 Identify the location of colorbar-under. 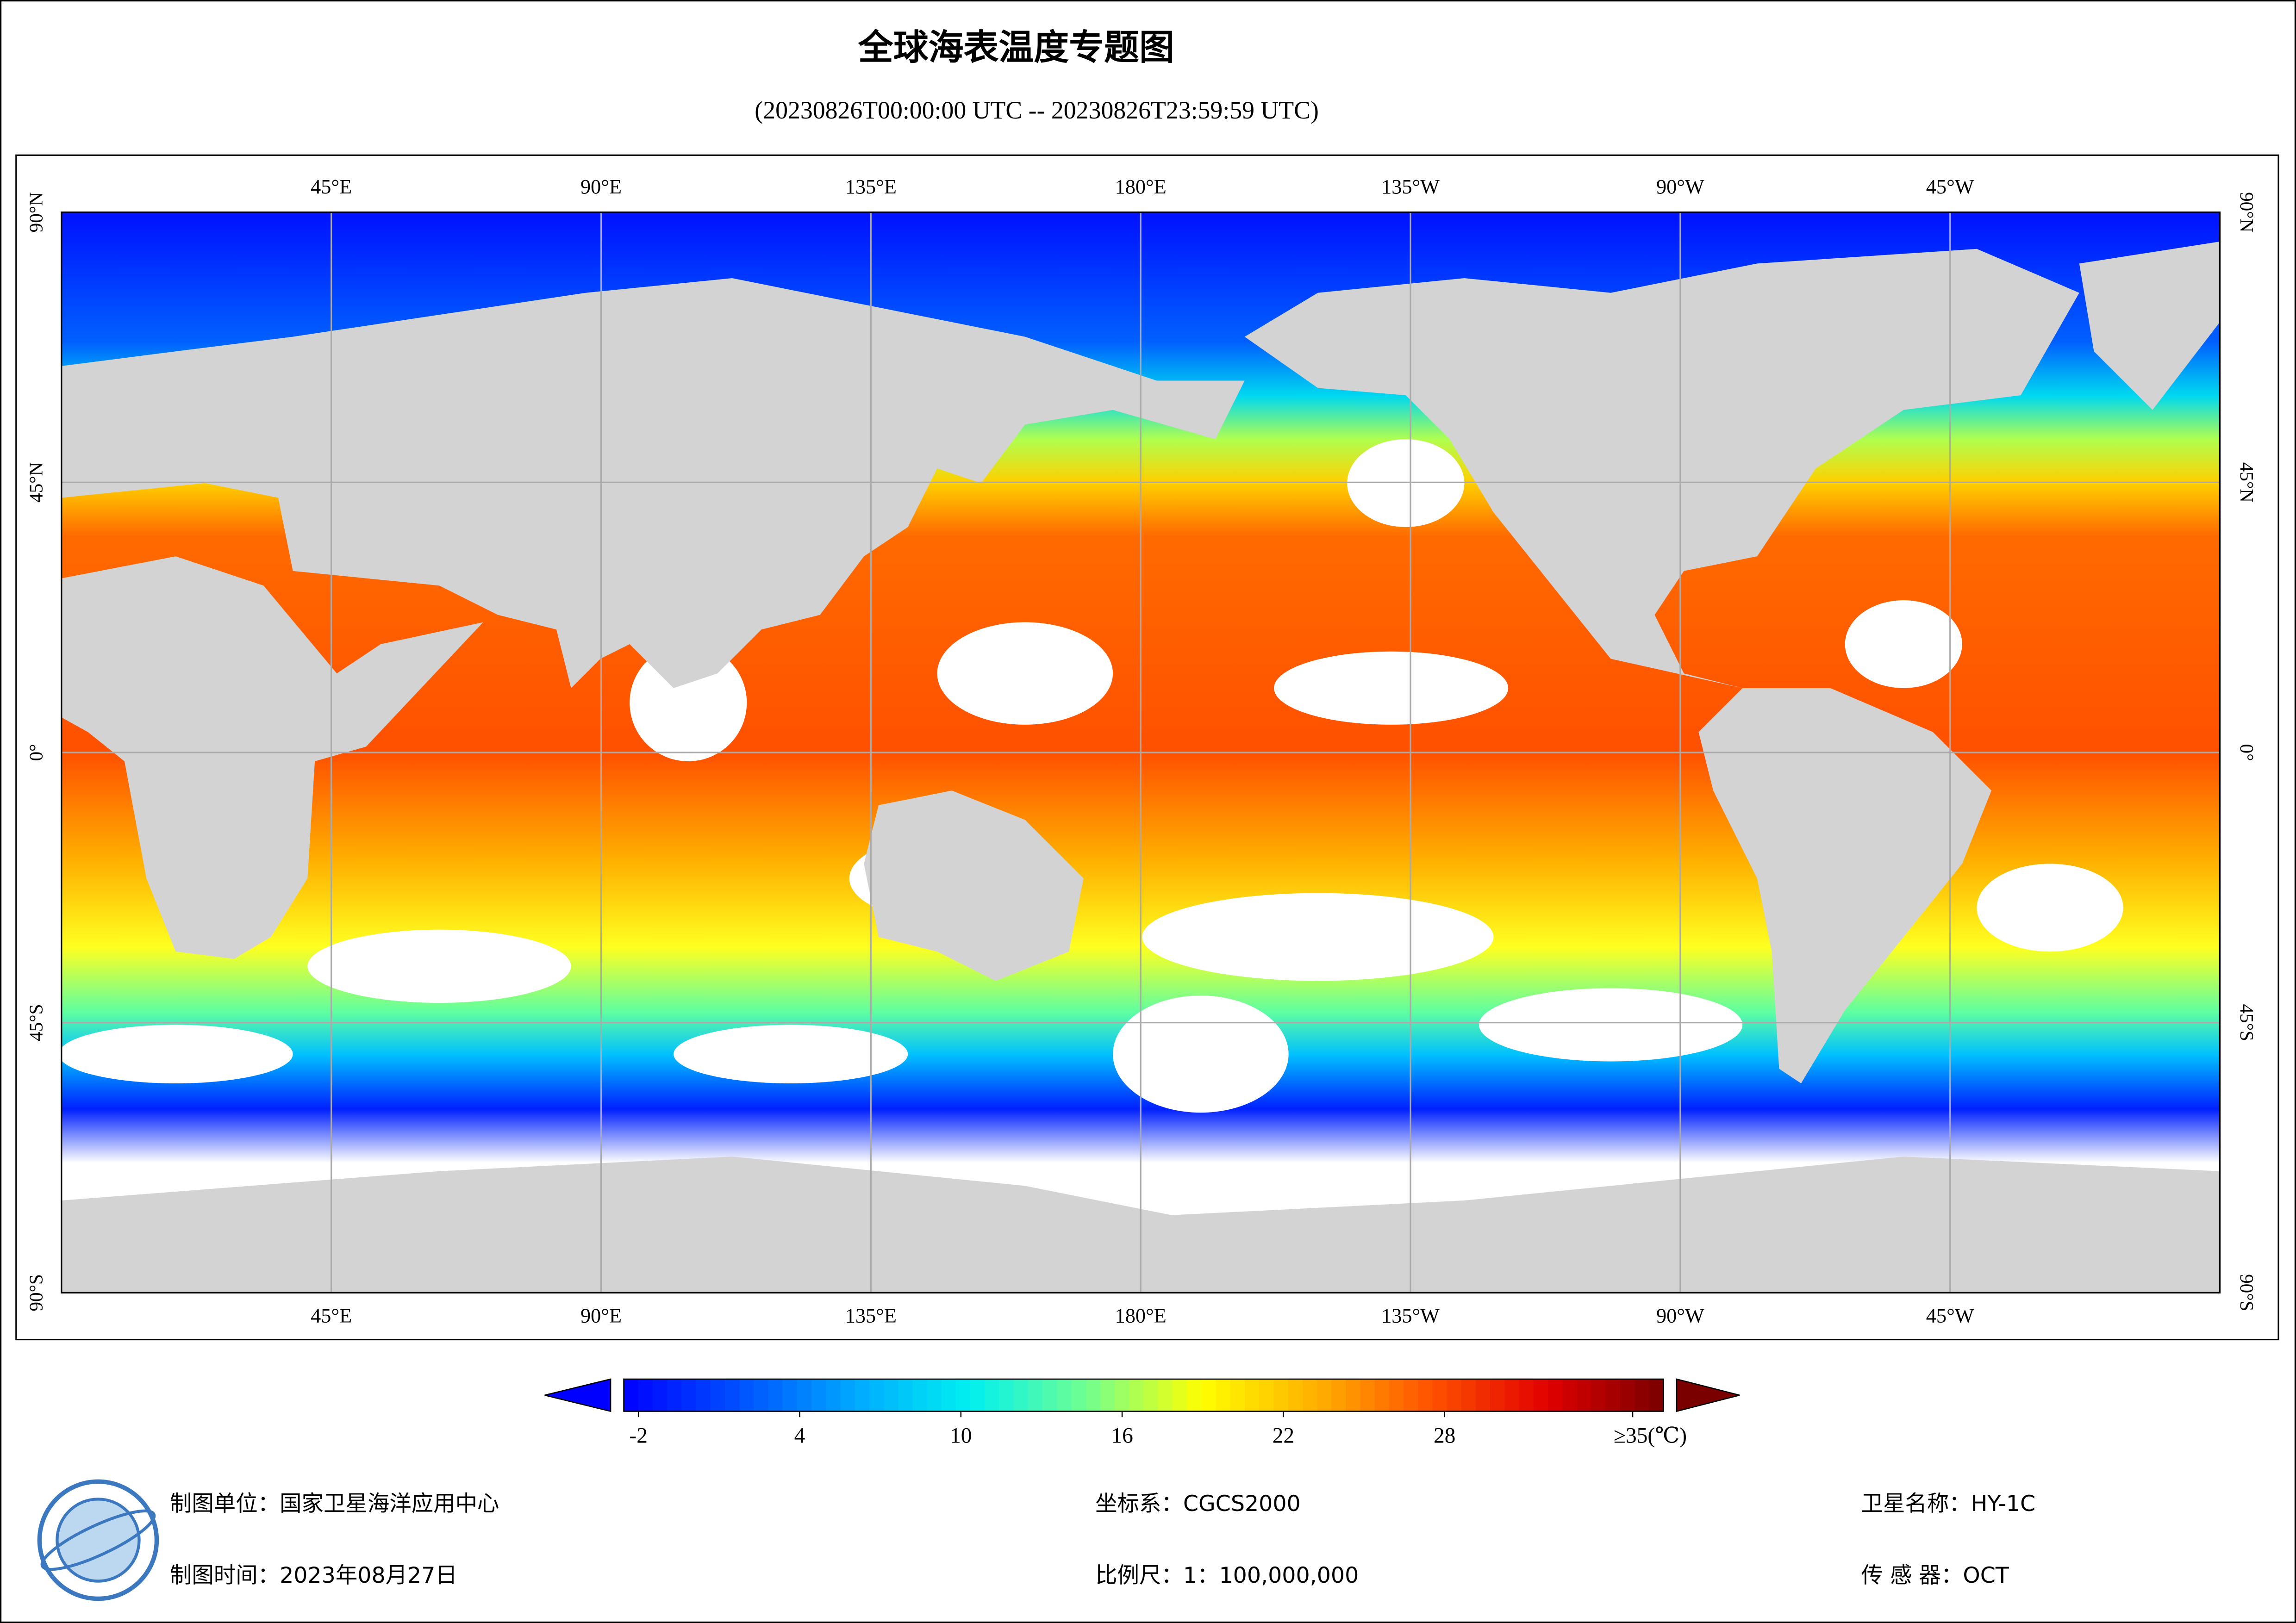
(577, 1395).